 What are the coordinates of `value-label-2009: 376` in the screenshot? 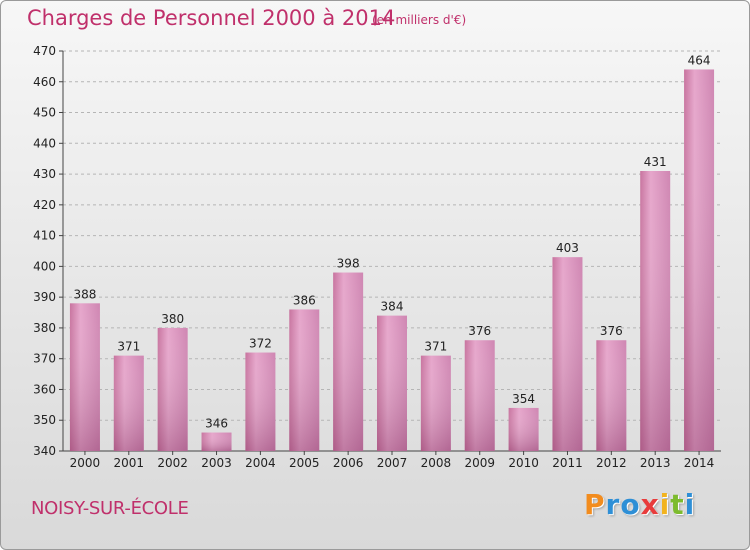 It's located at (479, 331).